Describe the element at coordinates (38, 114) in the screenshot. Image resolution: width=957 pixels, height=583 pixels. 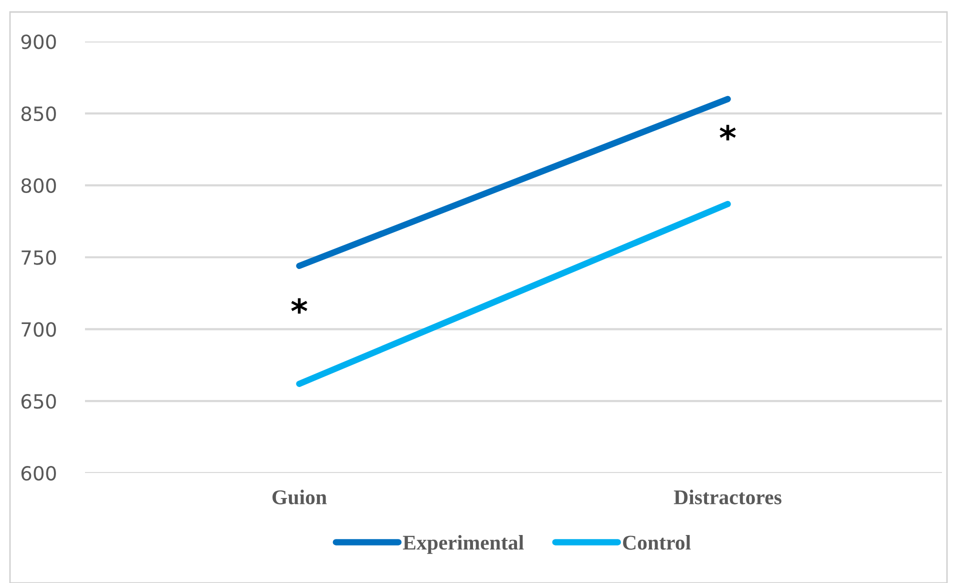
I see `y-tick-label: 850` at that location.